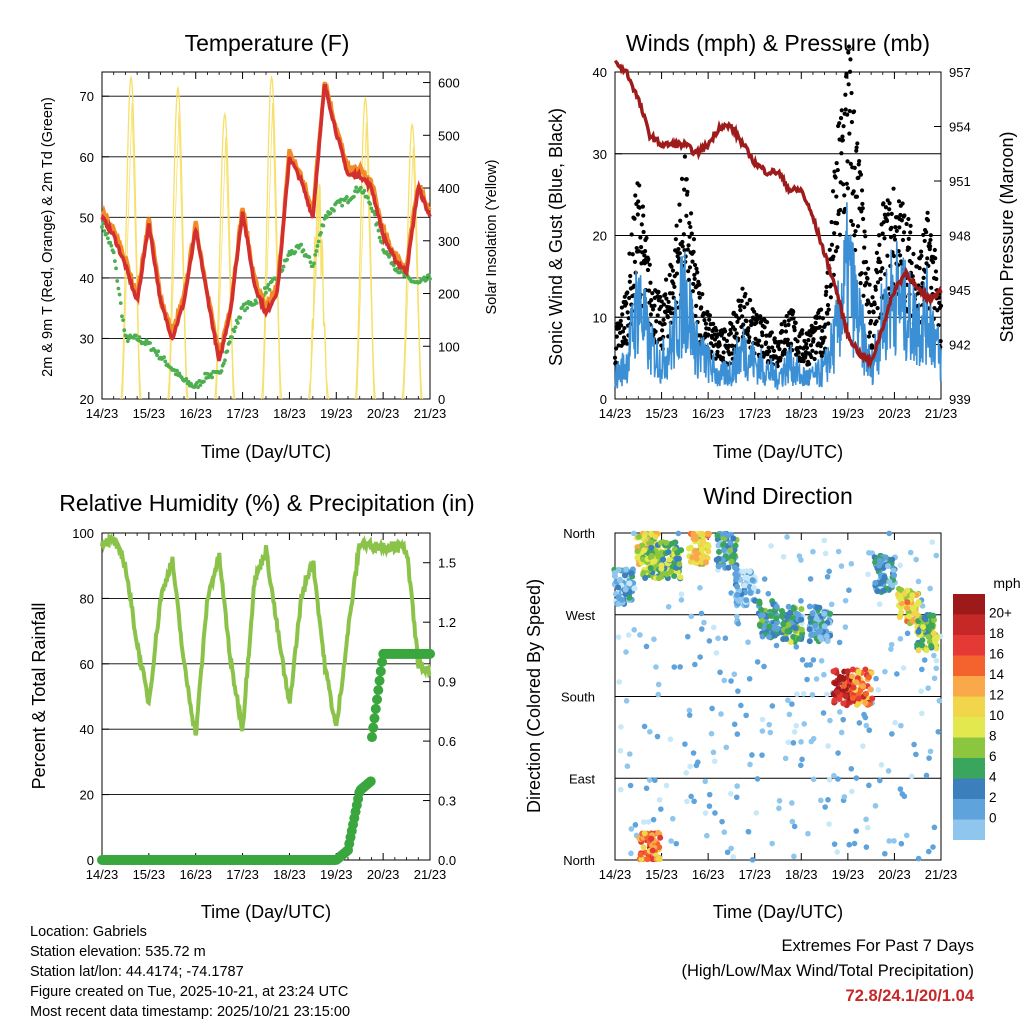 The image size is (1024, 1024). Describe the element at coordinates (447, 563) in the screenshot. I see `humidity-rtick-label: 1.5` at that location.